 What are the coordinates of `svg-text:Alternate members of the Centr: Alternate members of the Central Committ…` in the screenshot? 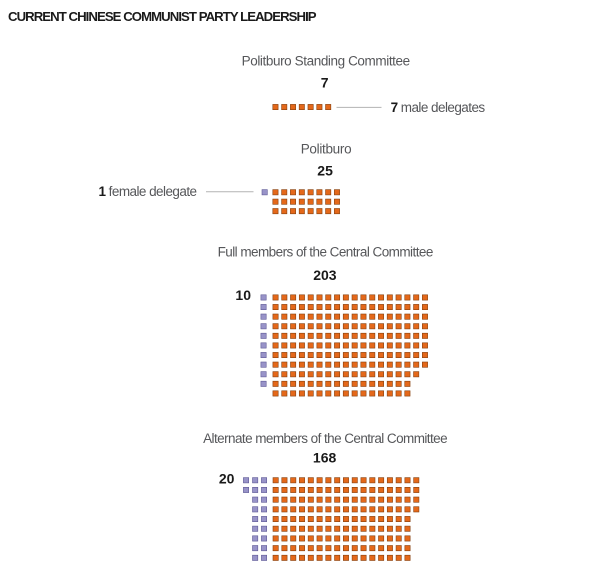 It's located at (325, 438).